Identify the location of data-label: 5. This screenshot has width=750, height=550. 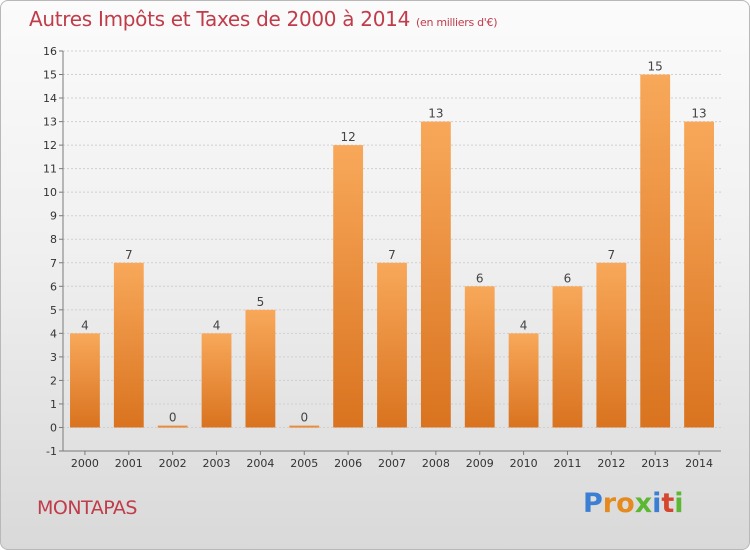
(261, 302).